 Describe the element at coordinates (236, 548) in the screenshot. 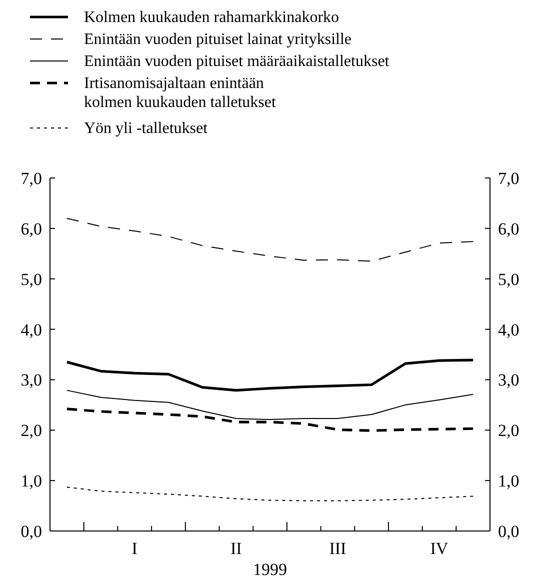

I see `x-tick-label: II` at that location.